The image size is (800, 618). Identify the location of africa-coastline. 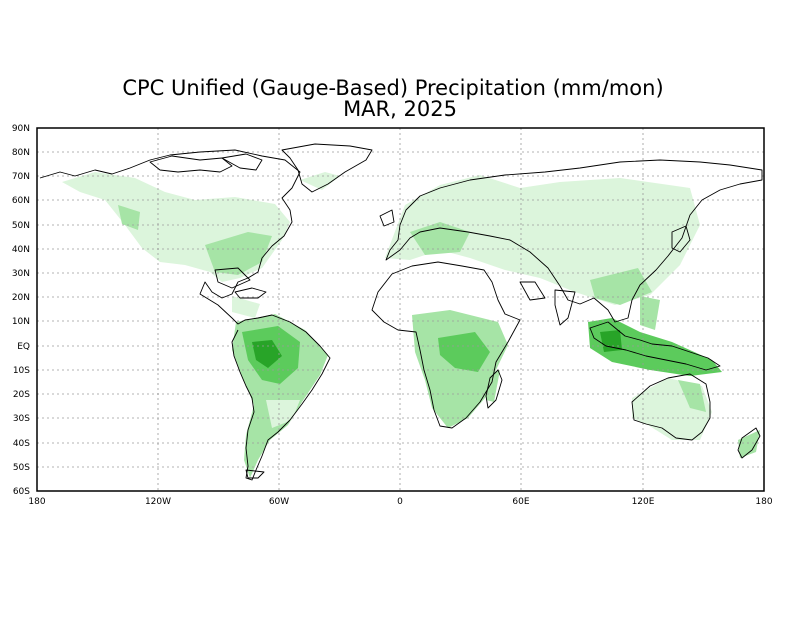
(446, 345).